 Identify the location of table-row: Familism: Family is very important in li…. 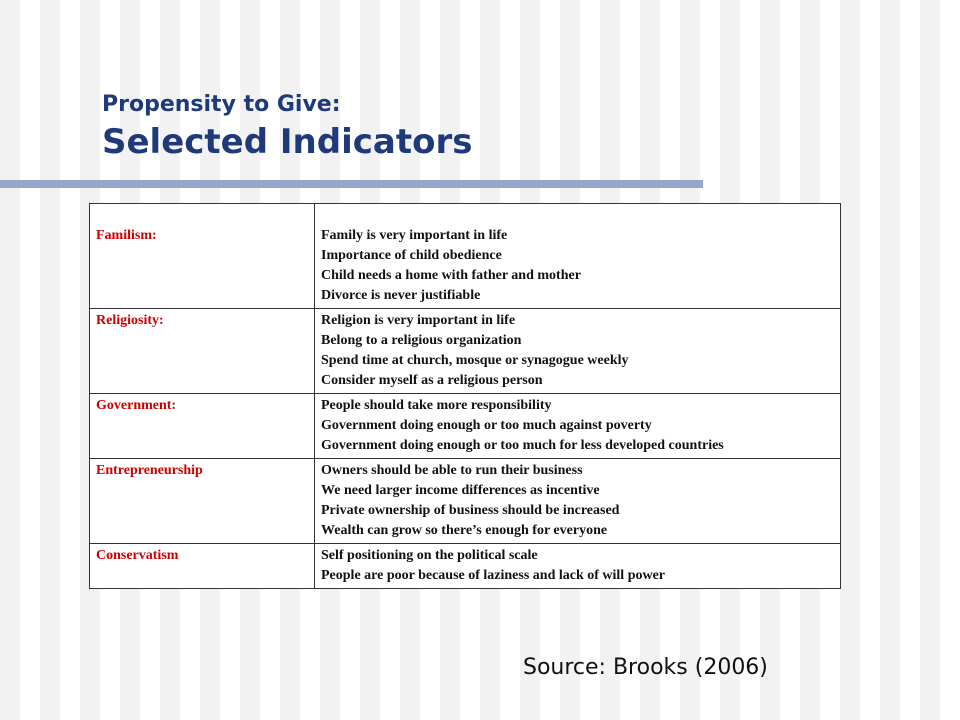
(465, 256).